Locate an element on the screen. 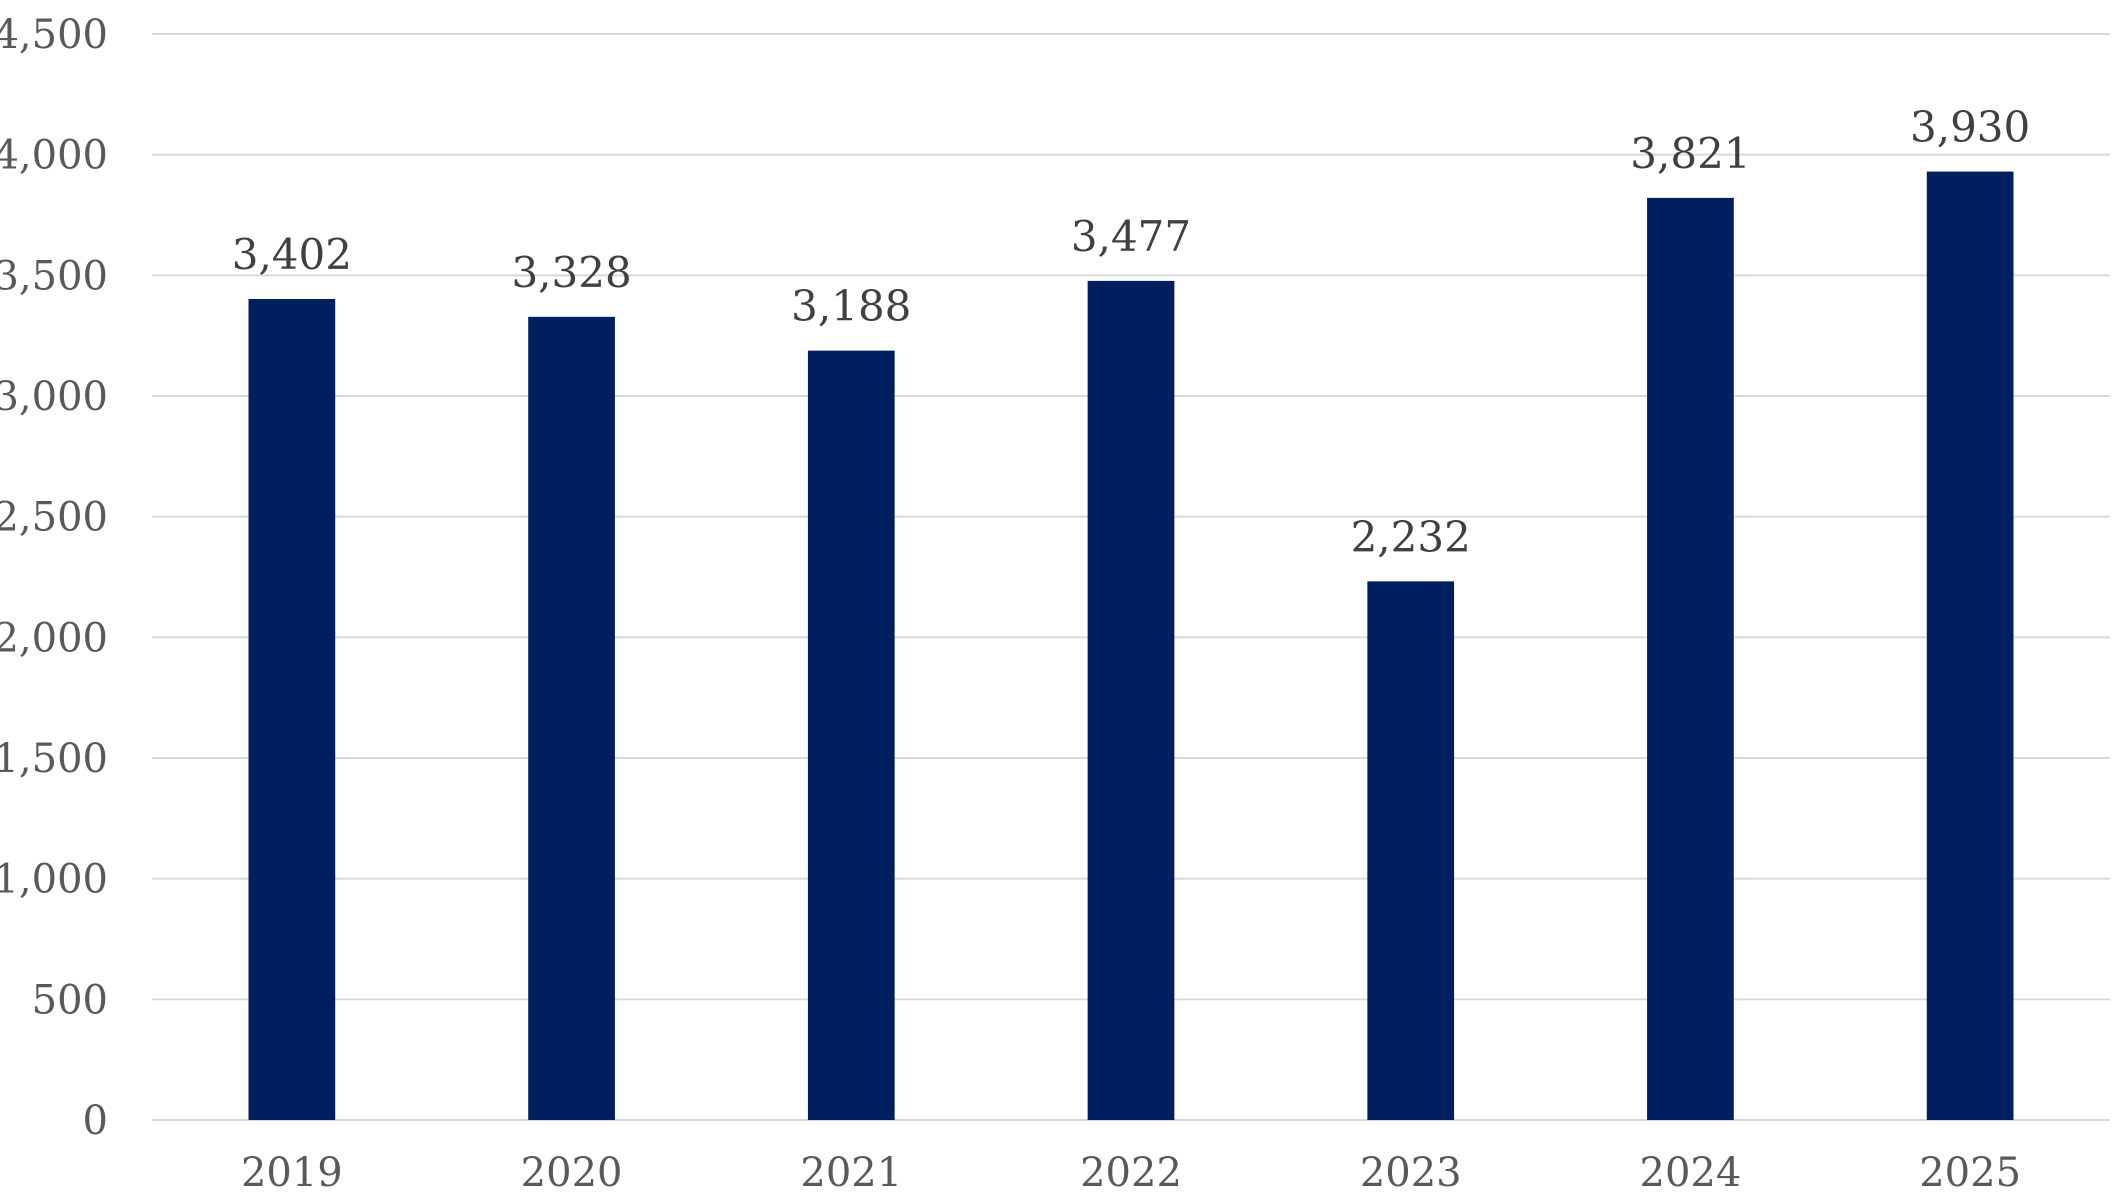 This screenshot has height=1195, width=2118. bar-2023 is located at coordinates (1411, 850).